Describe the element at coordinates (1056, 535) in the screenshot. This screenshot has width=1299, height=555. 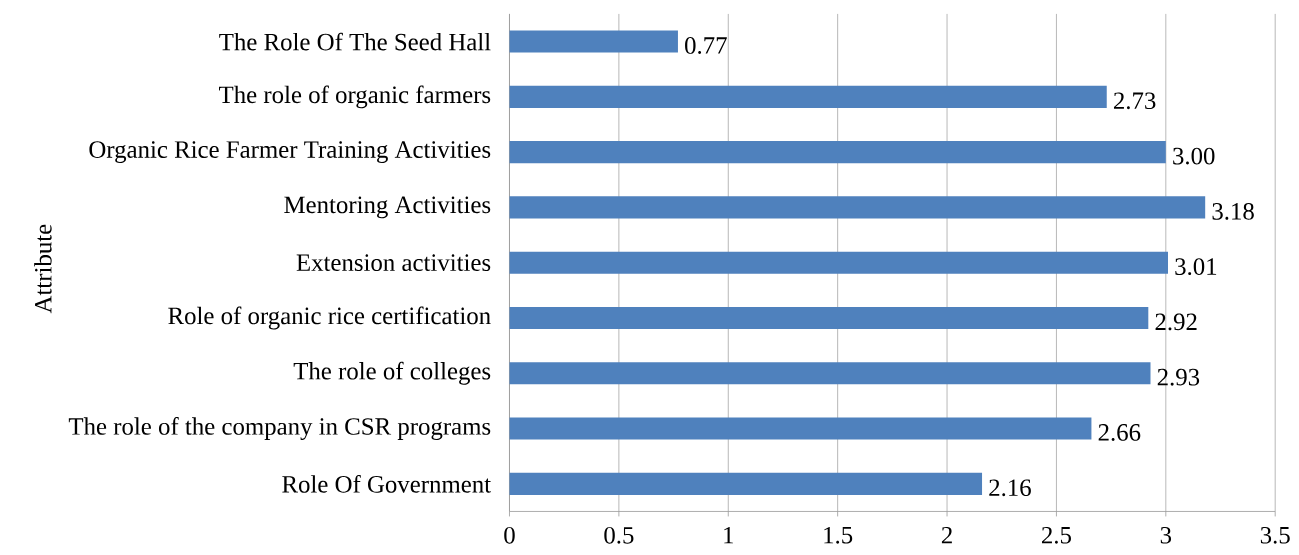
I see `x-tick-label: 2.5` at that location.